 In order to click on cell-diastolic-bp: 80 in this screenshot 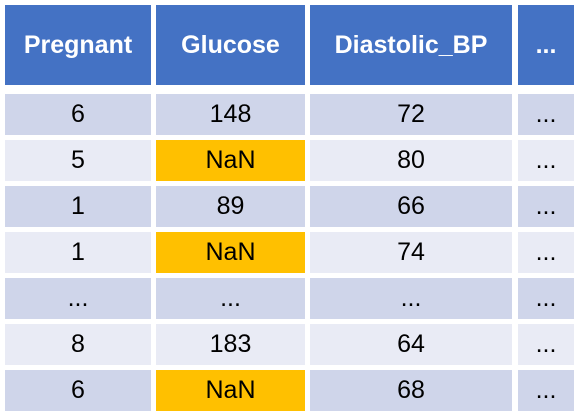, I will do `click(411, 160)`.